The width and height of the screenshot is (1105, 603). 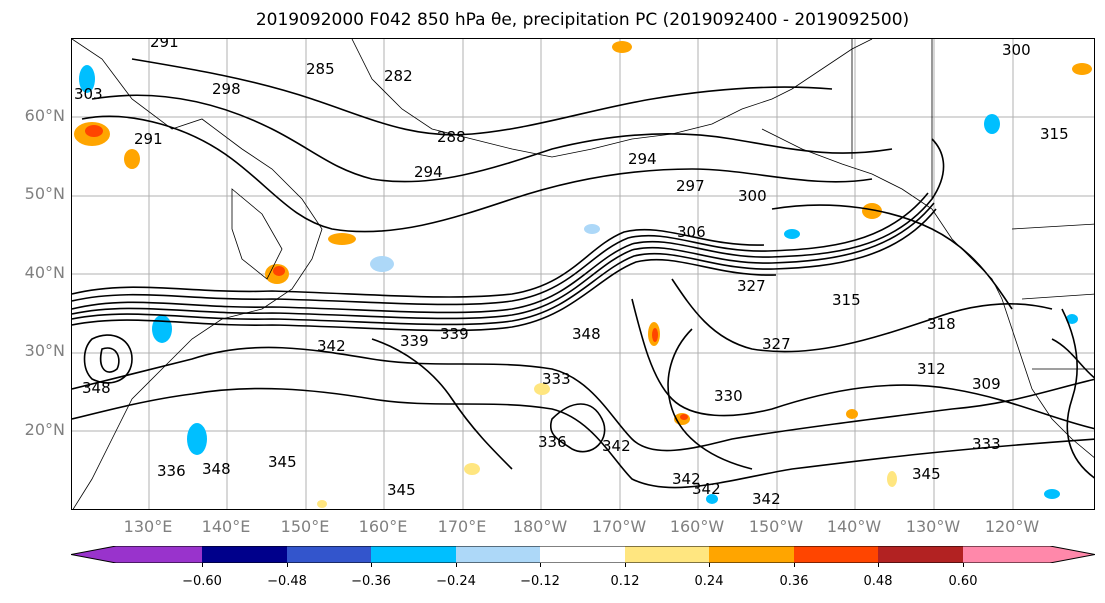 What do you see at coordinates (728, 396) in the screenshot?
I see `contour-label: 330` at bounding box center [728, 396].